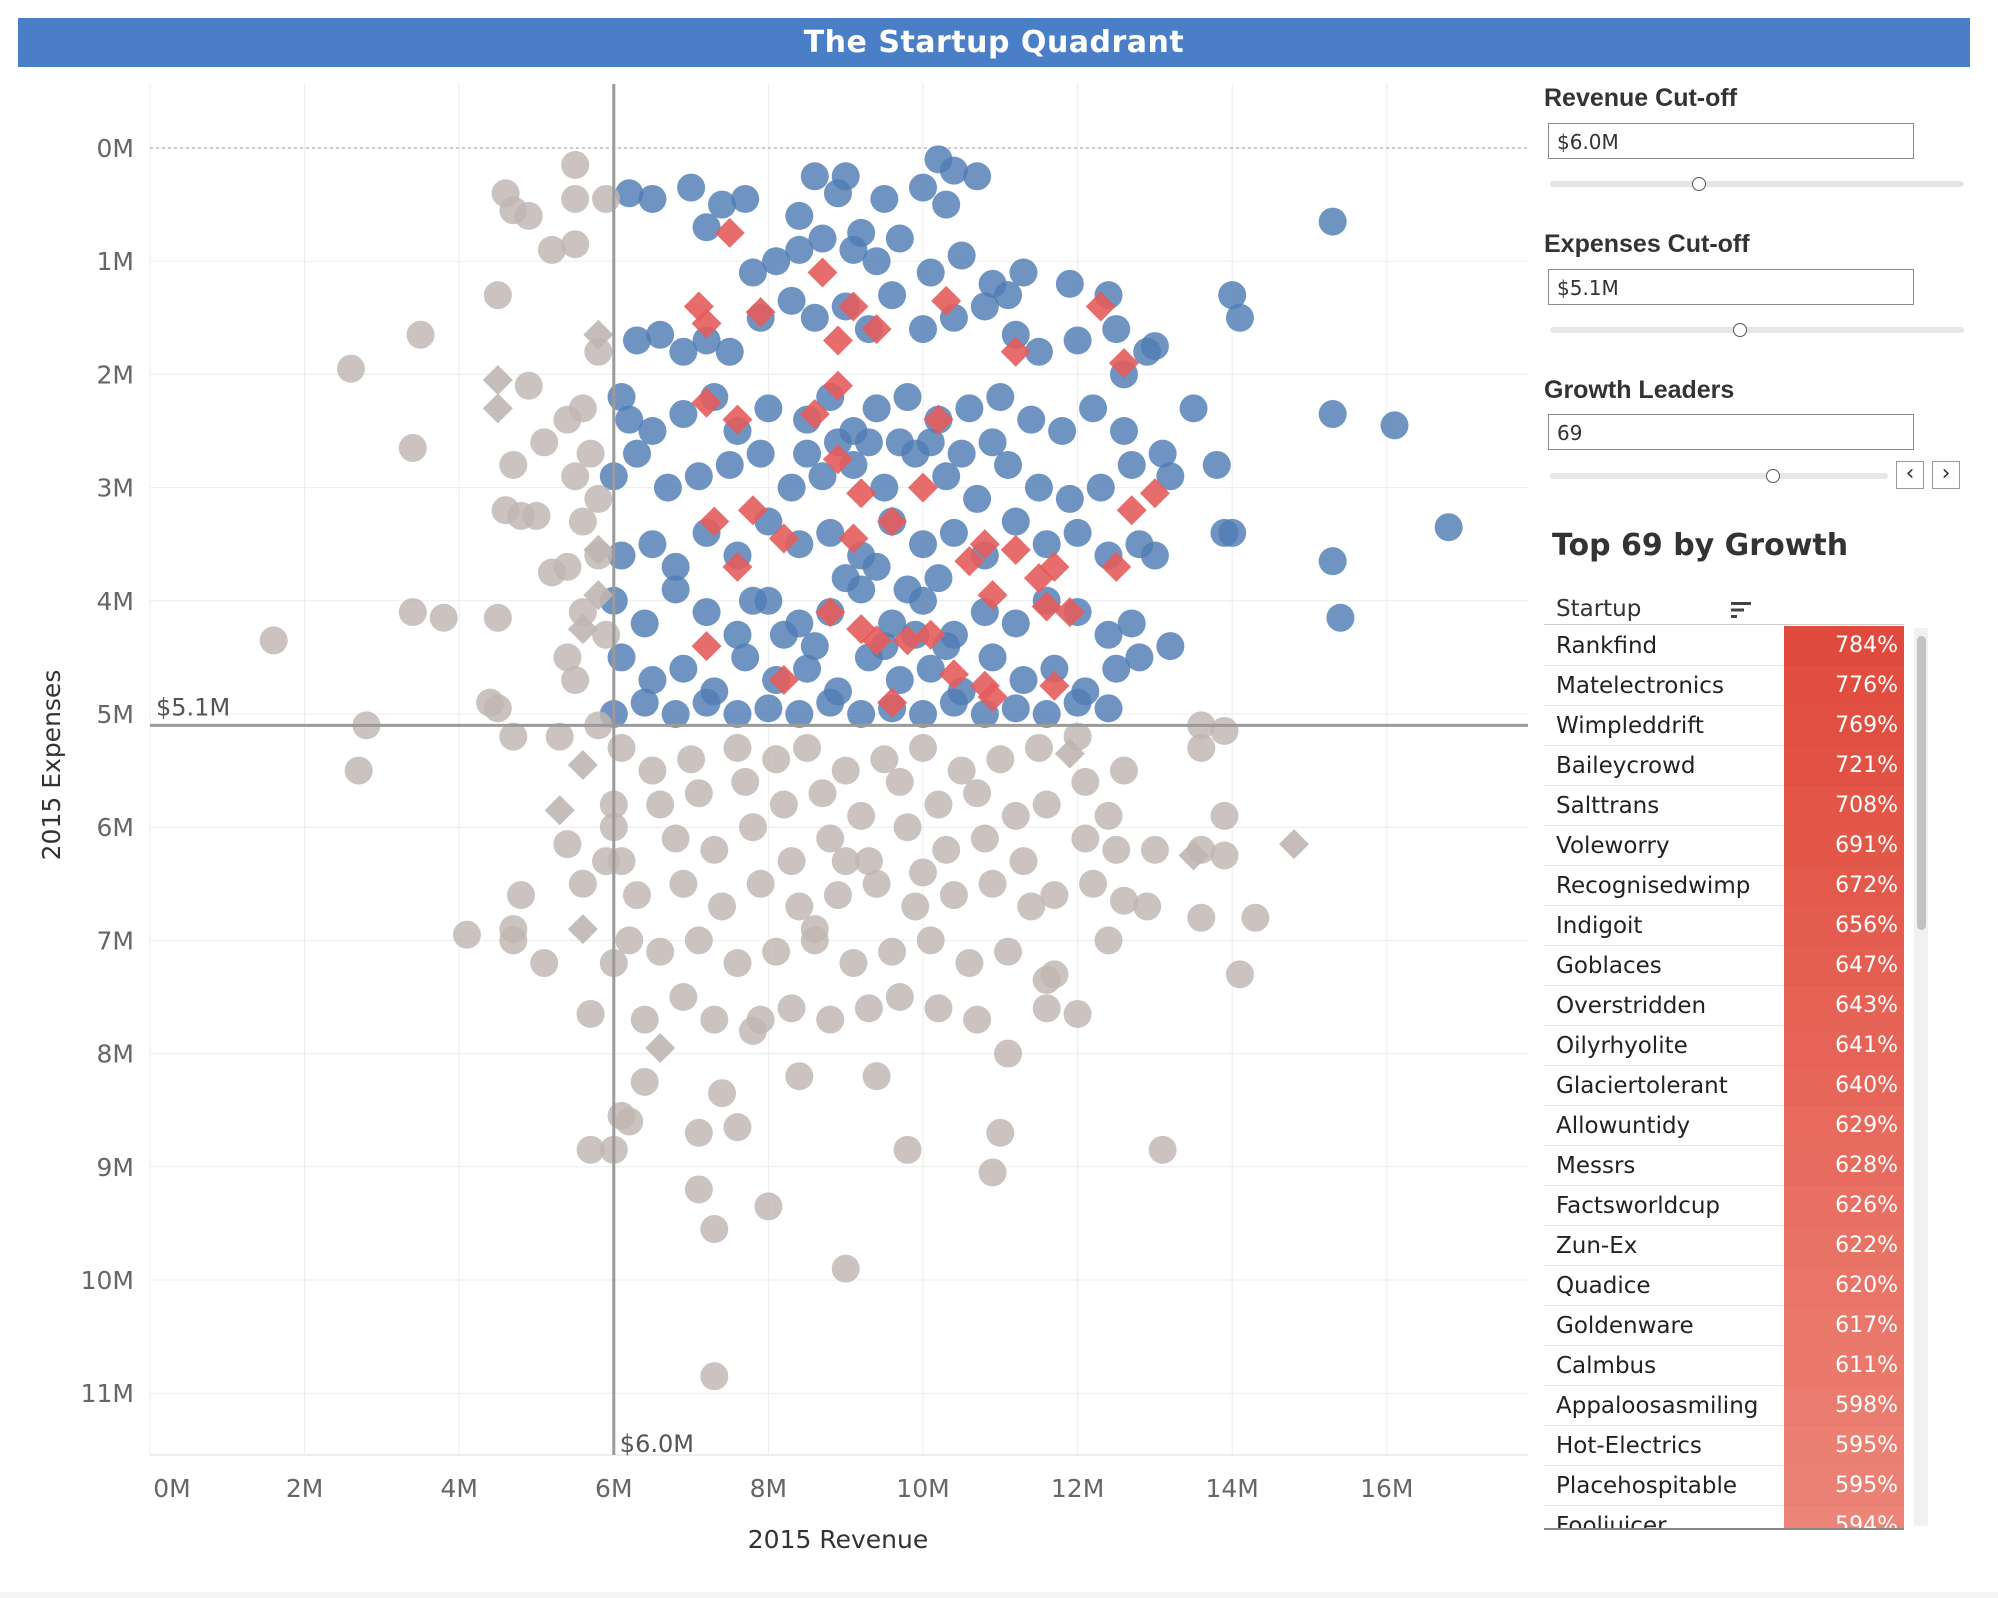  What do you see at coordinates (1773, 476) in the screenshot?
I see `growth-slider-knob` at bounding box center [1773, 476].